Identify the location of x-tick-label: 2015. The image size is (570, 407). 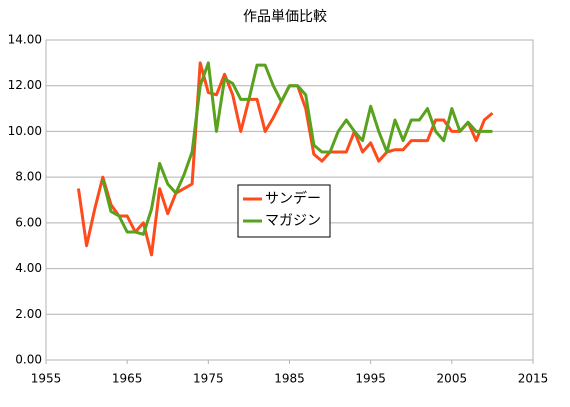
(533, 379).